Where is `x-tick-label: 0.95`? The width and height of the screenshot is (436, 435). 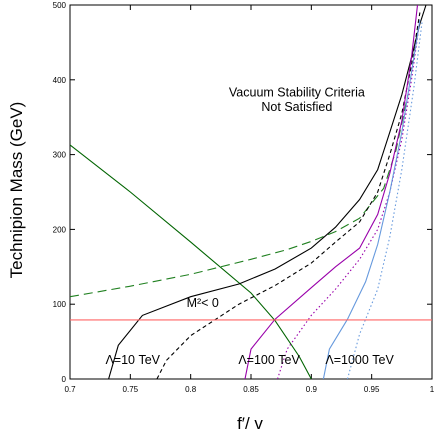
x-tick-label: 0.95 is located at coordinates (372, 389).